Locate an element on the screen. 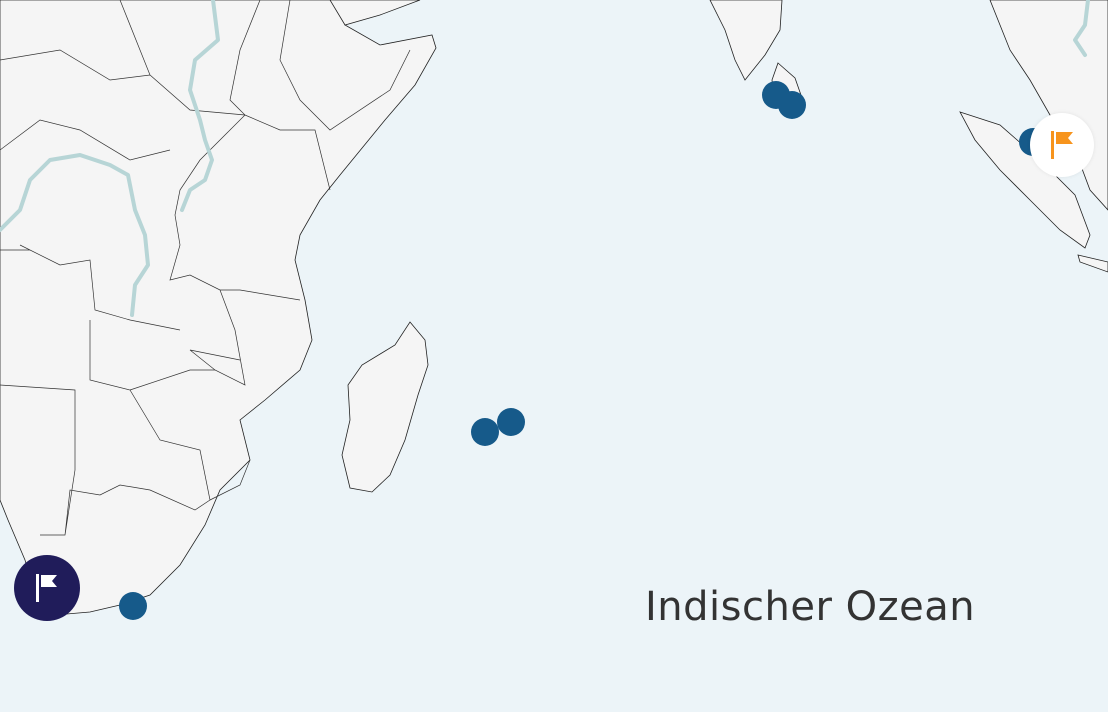 This screenshot has height=712, width=1108. marker-south-africa is located at coordinates (133, 606).